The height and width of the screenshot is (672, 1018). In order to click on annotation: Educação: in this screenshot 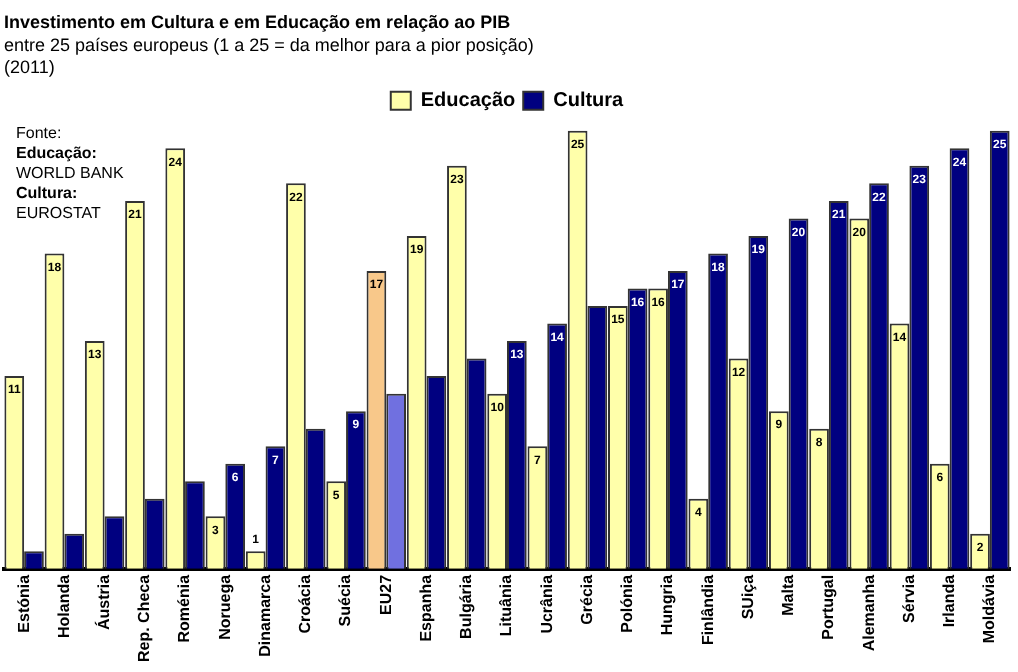, I will do `click(57, 154)`.